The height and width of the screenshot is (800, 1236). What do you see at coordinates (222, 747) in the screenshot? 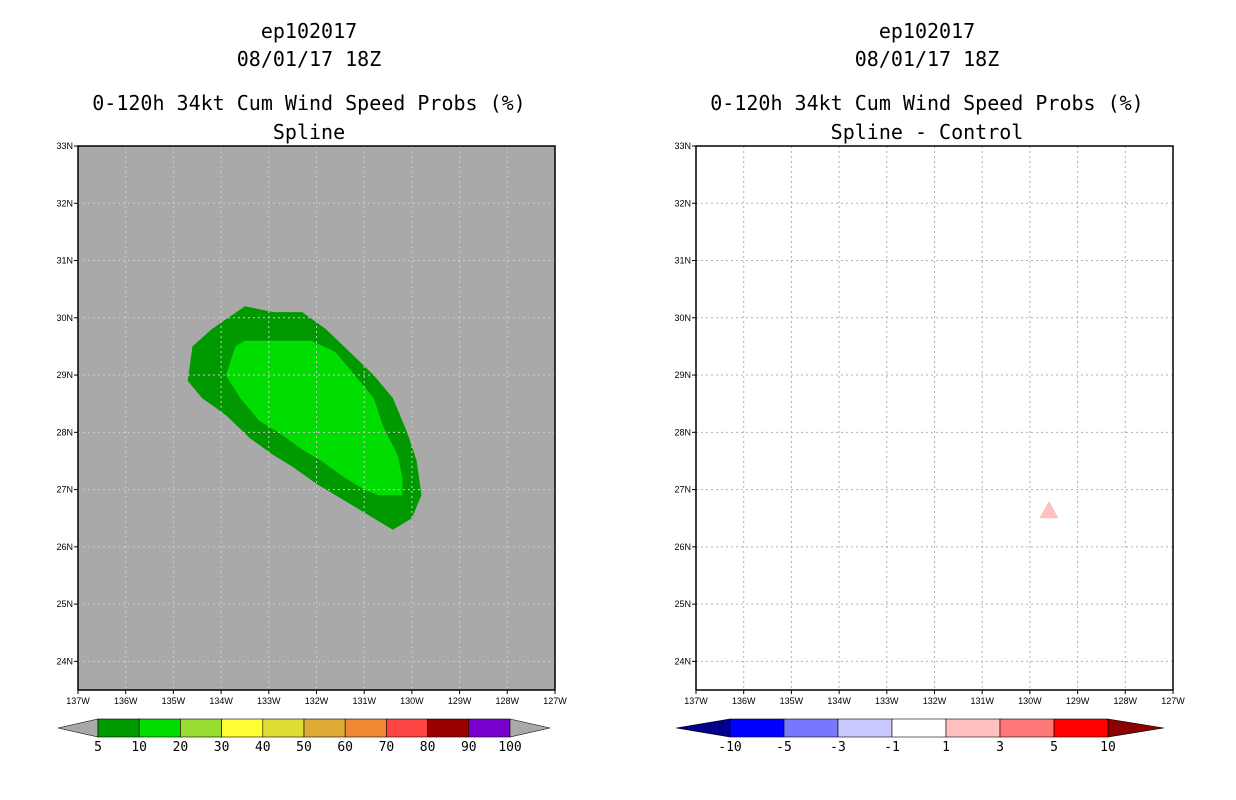
I see `colorbar-label: 30` at bounding box center [222, 747].